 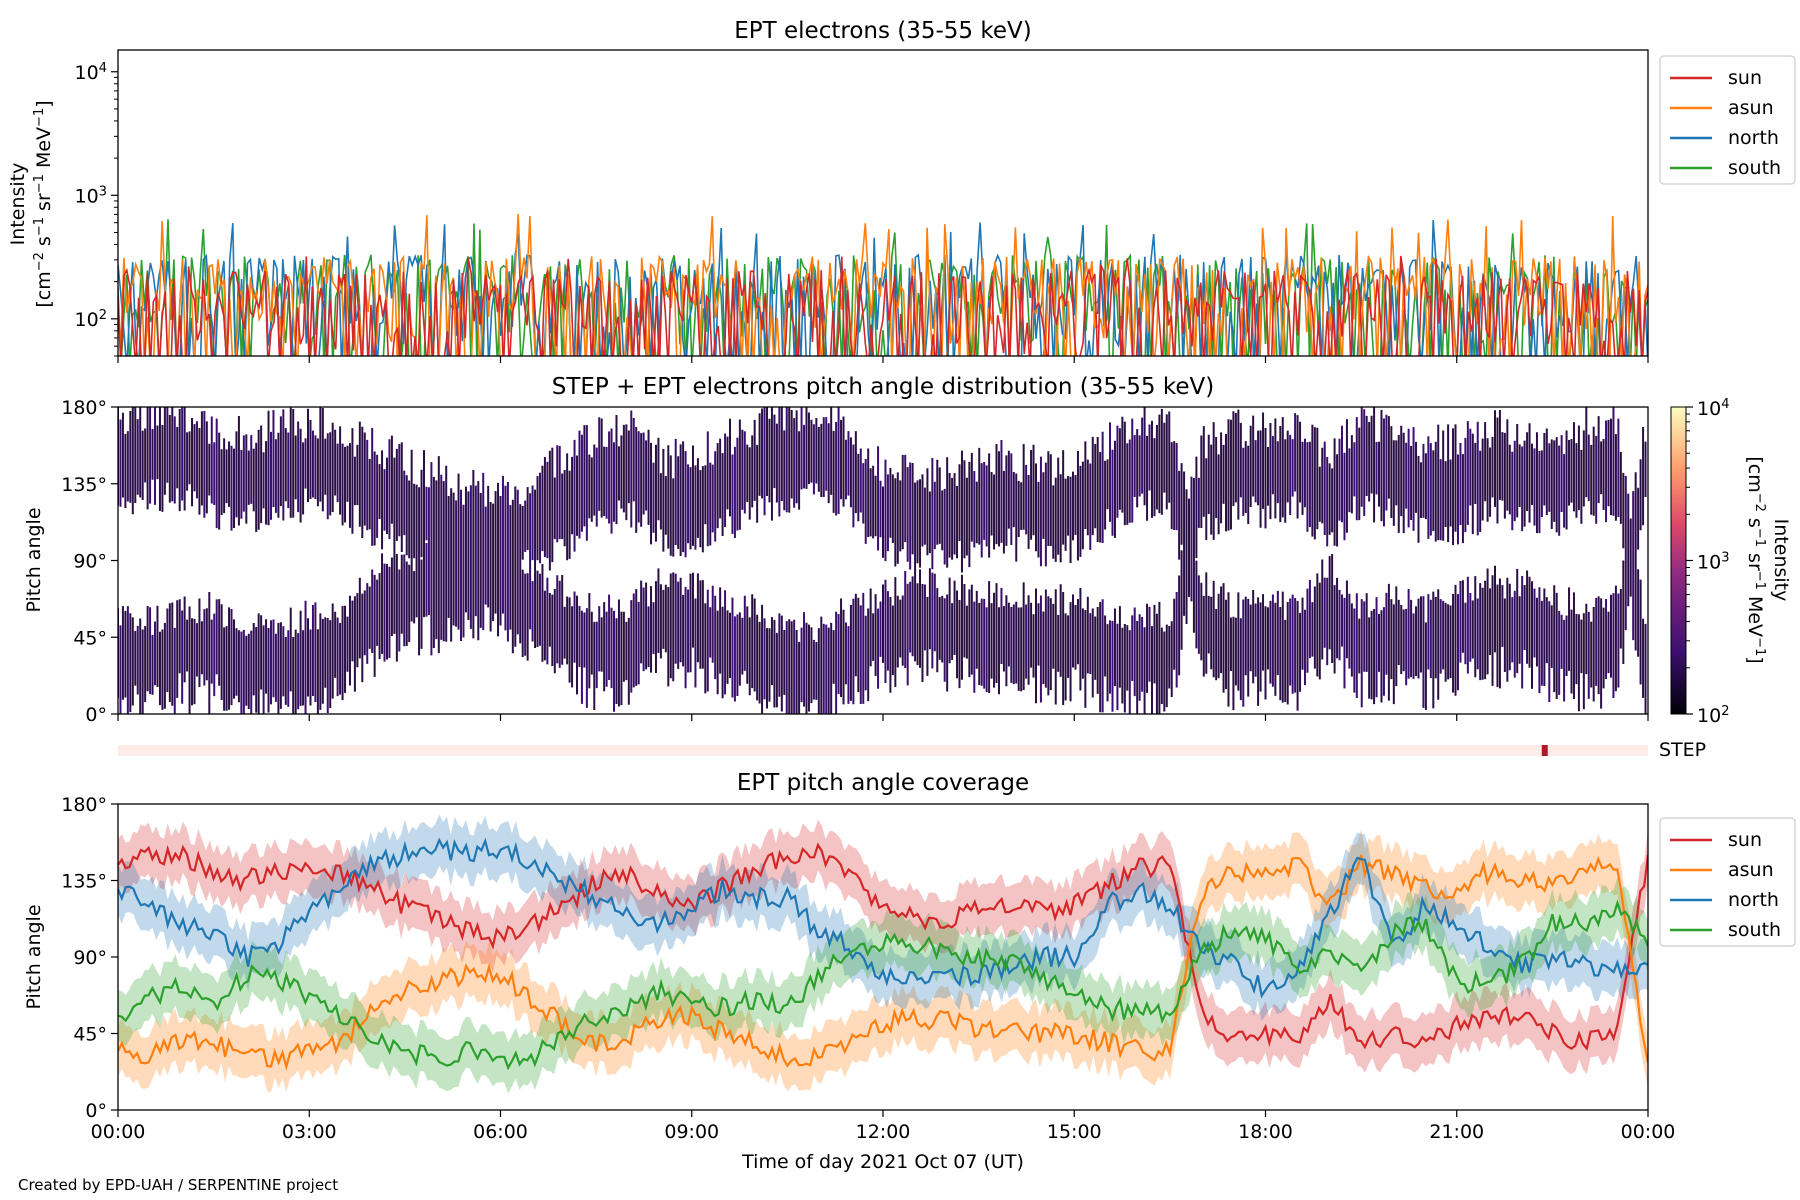 I want to click on xtick-label-7: 21:00, so click(x=1456, y=1132).